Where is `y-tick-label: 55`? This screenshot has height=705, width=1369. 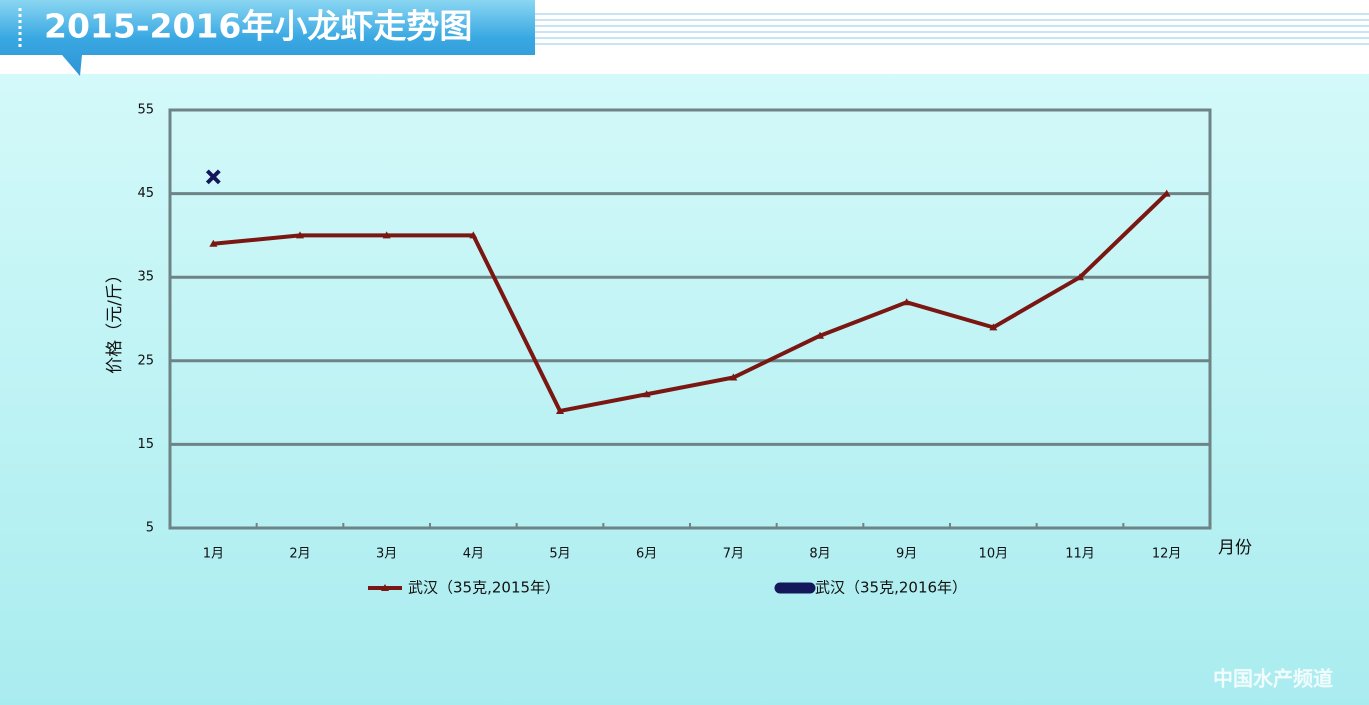
y-tick-label: 55 is located at coordinates (145, 110).